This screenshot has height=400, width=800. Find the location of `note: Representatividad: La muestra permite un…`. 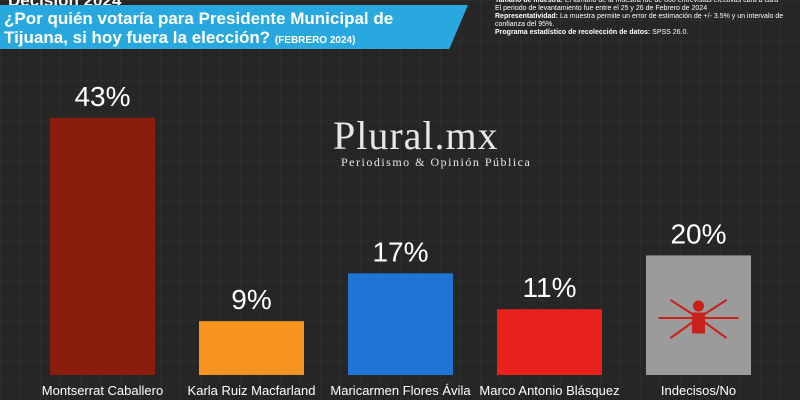

note: Representatividad: La muestra permite un… is located at coordinates (640, 21).